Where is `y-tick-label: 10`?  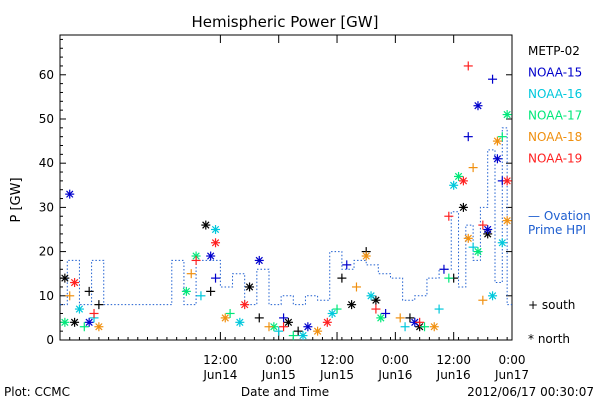 y-tick-label: 10 is located at coordinates (46, 296).